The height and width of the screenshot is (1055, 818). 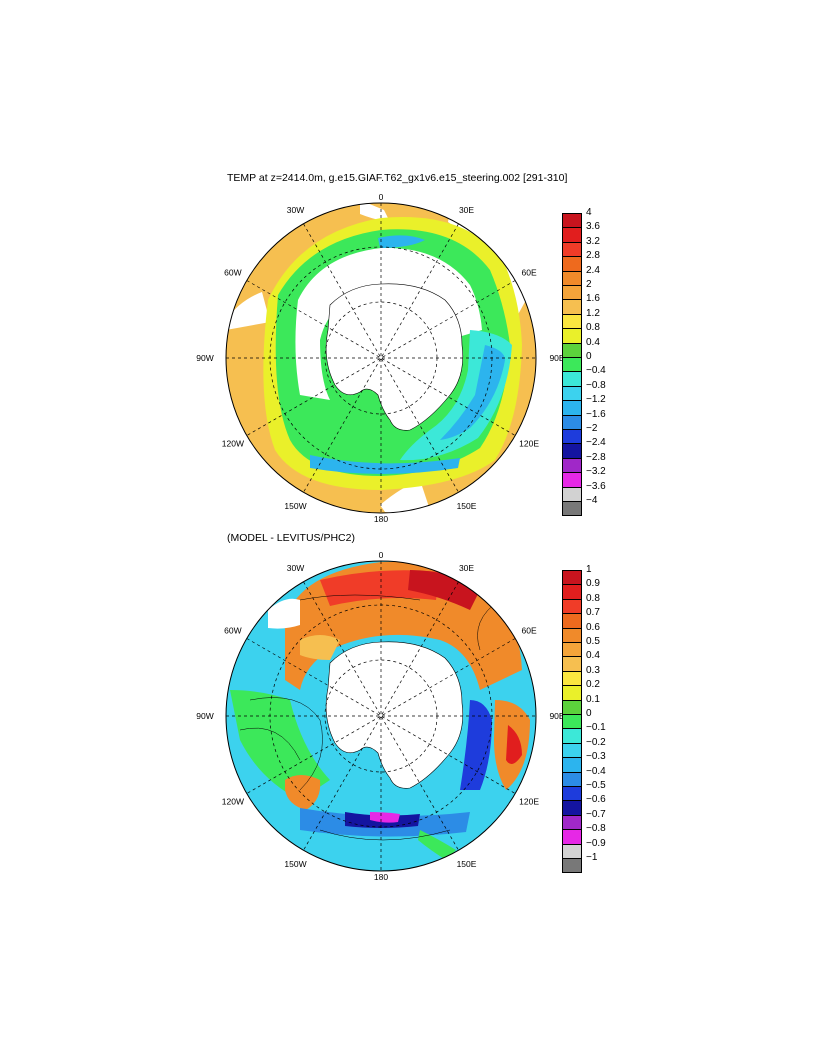 What do you see at coordinates (596, 785) in the screenshot?
I see `colorbar-label: −0.5` at bounding box center [596, 785].